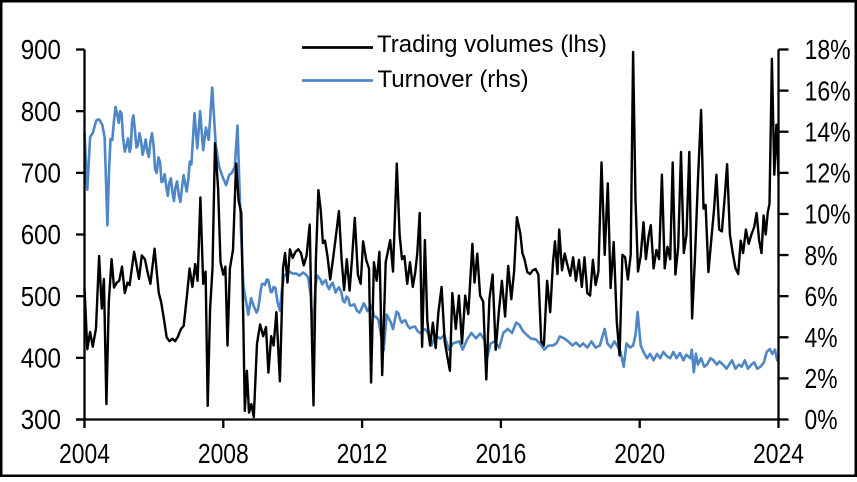 The image size is (857, 482). What do you see at coordinates (41, 173) in the screenshot?
I see `svg-text: 700` at bounding box center [41, 173].